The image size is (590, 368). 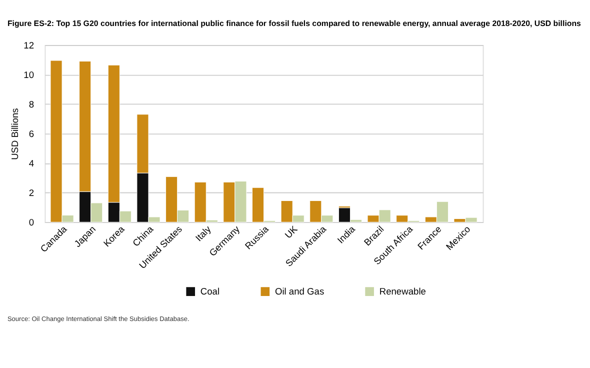 I want to click on legend-label: Coal, so click(x=210, y=291).